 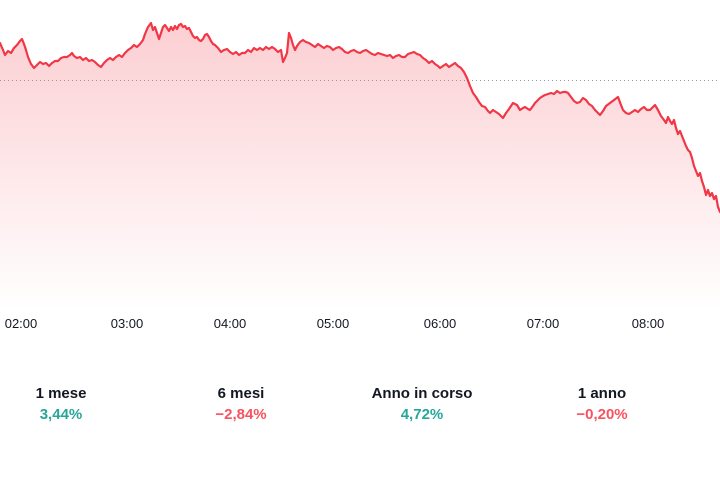 I want to click on x-axis-tick-0700: 07:00, so click(x=543, y=323).